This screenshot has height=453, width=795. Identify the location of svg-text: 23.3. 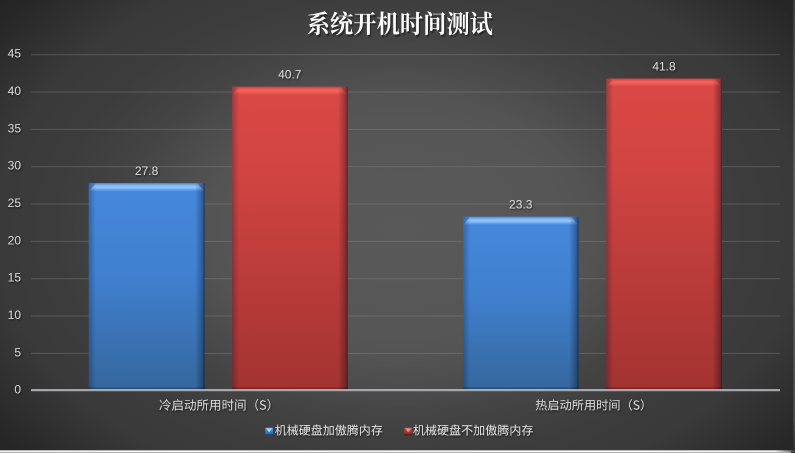
(521, 205).